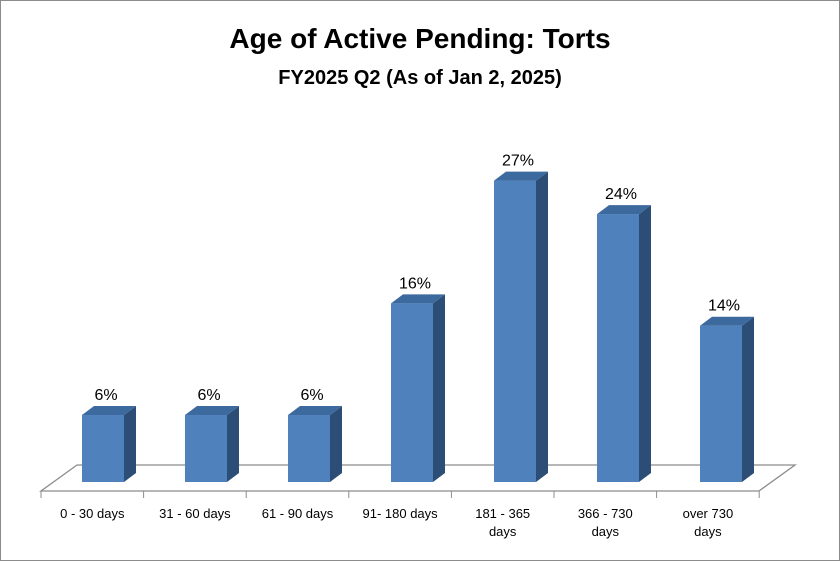 The width and height of the screenshot is (840, 561). What do you see at coordinates (92, 513) in the screenshot?
I see `x-tick-label: 0 - 30 days` at bounding box center [92, 513].